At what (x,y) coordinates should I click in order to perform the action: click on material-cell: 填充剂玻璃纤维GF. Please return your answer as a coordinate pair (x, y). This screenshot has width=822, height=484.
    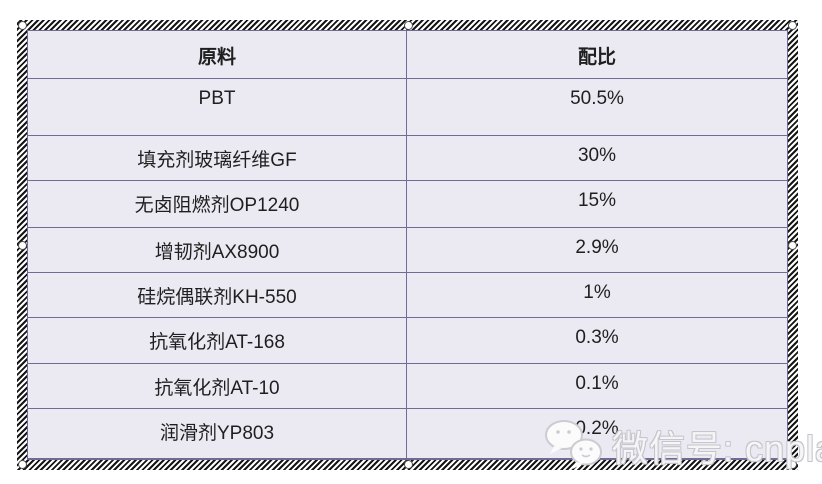
    Looking at the image, I should click on (217, 158).